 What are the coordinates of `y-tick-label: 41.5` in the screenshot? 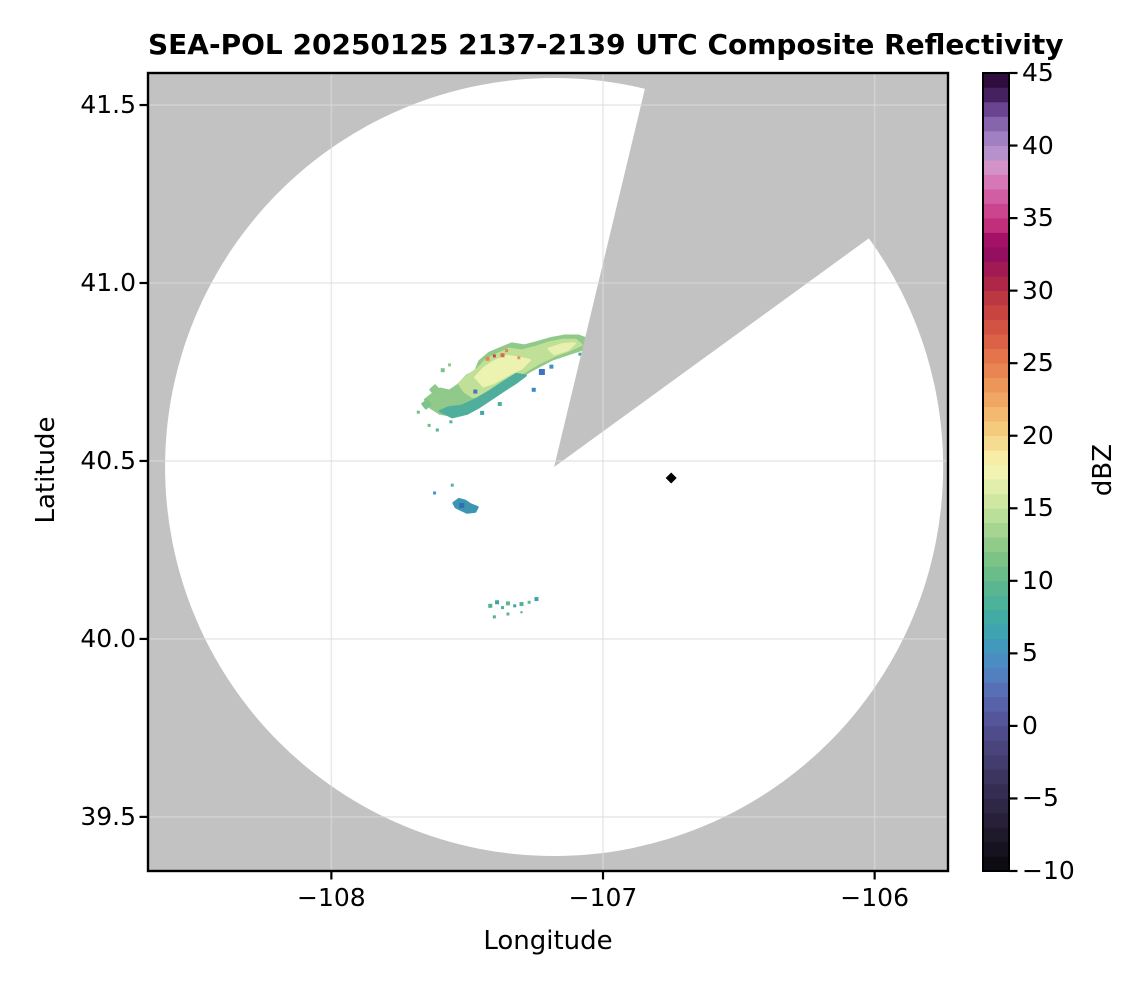 It's located at (108, 105).